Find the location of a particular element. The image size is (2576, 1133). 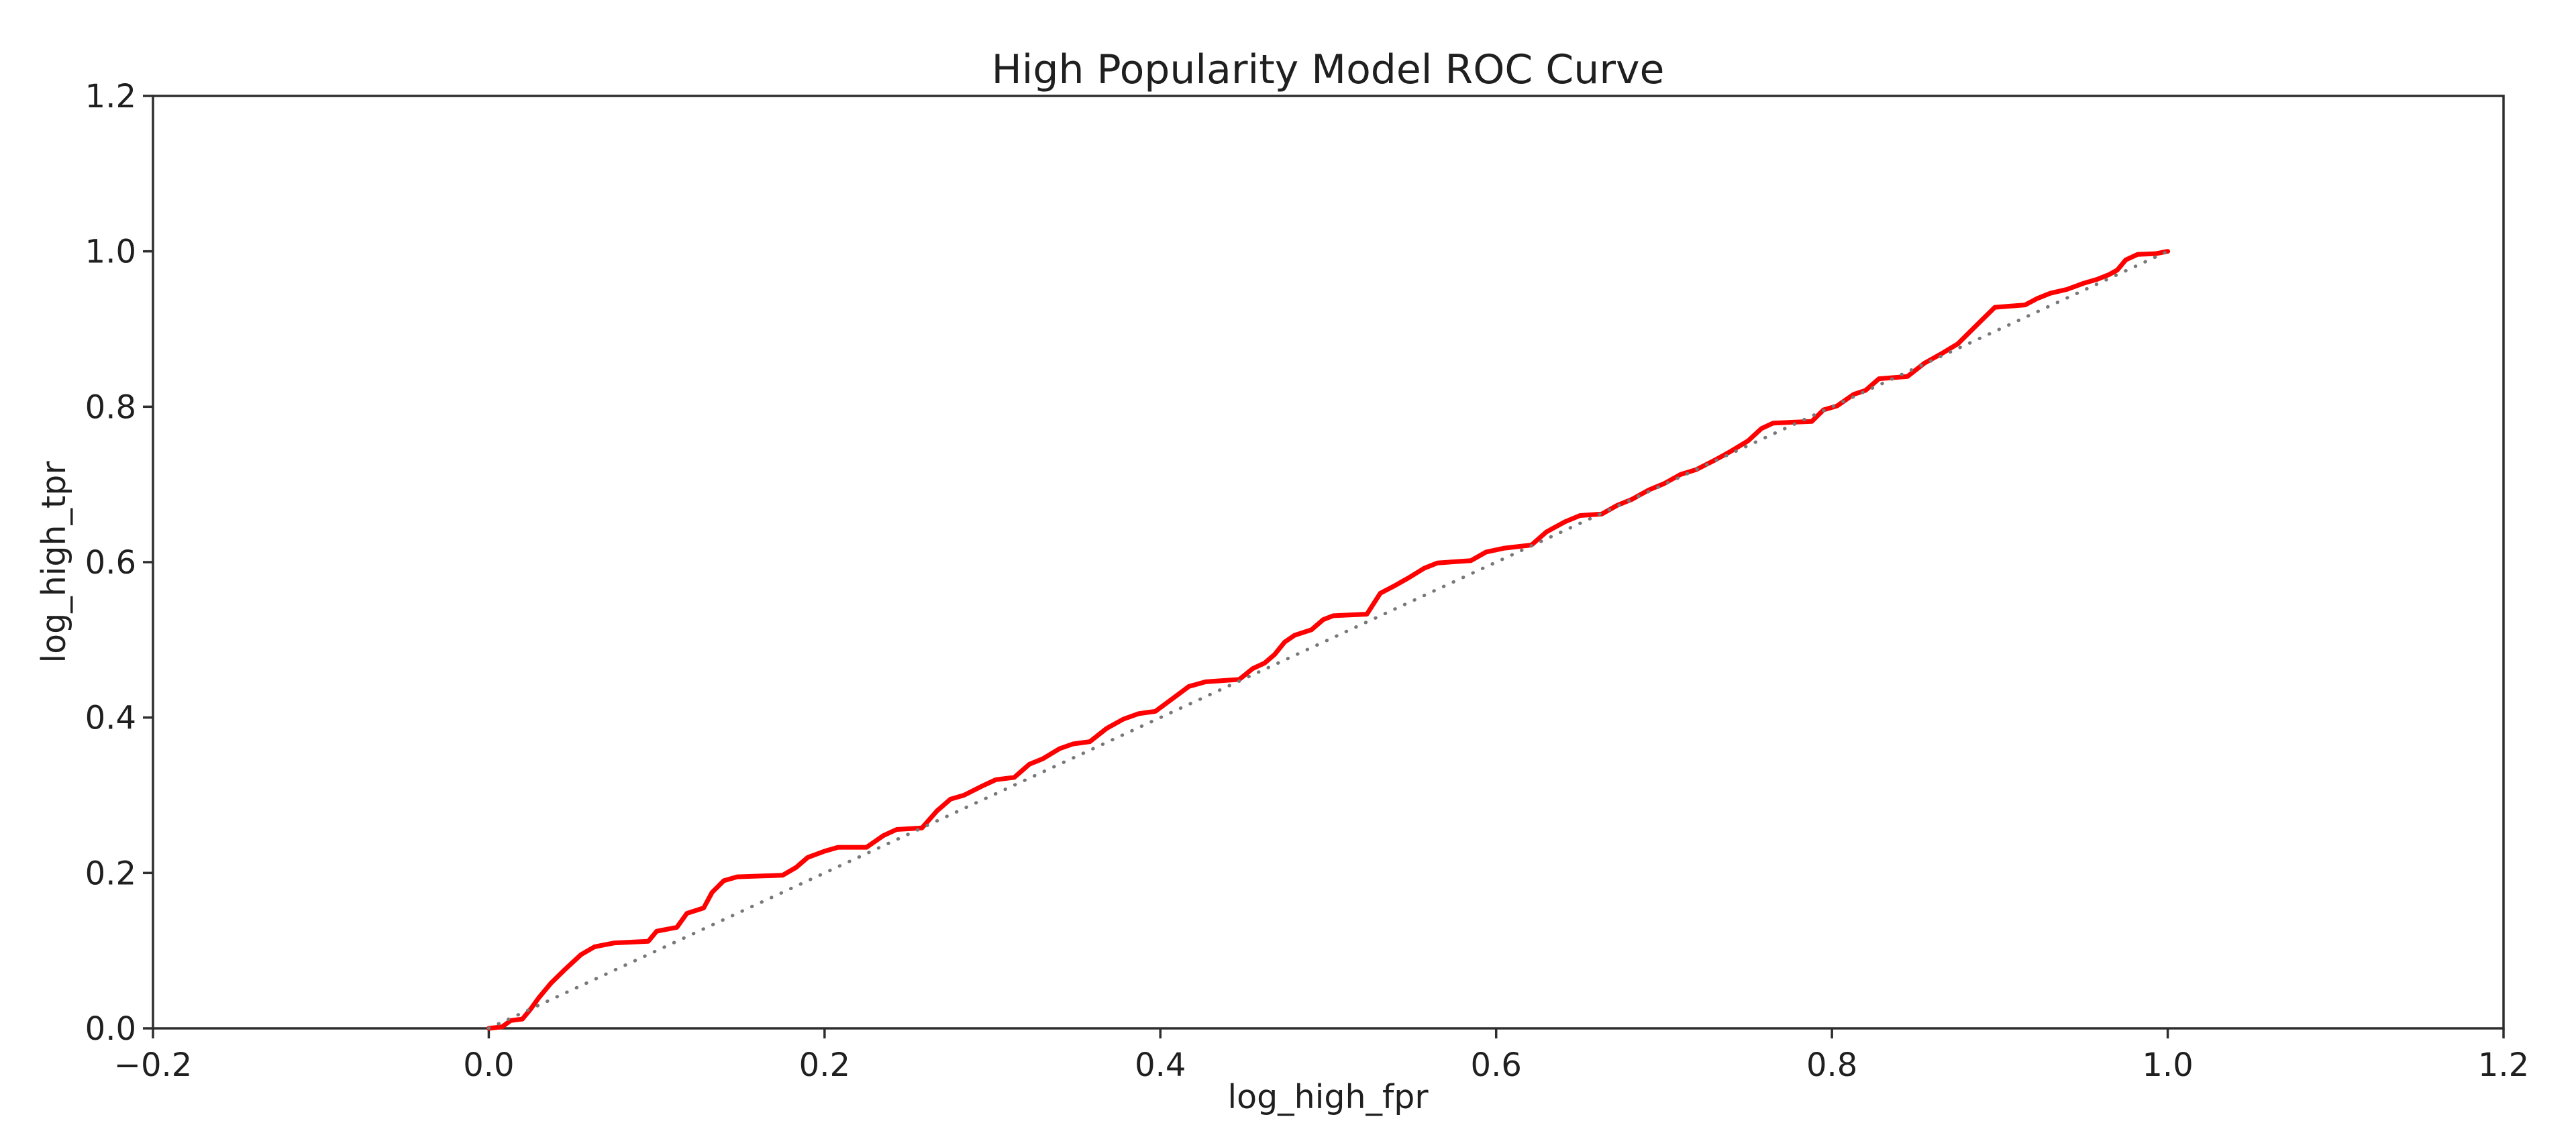

y-tick-label: 0.8 is located at coordinates (110, 407).